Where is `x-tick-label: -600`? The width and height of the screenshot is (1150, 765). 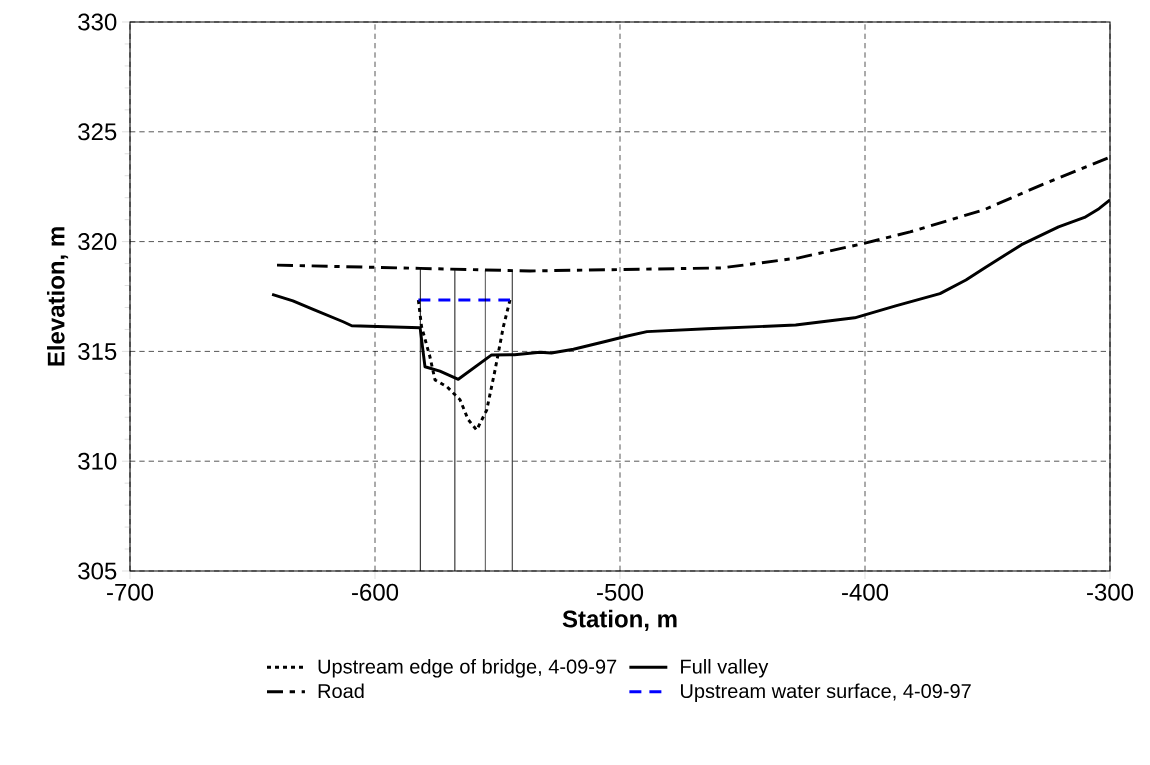
x-tick-label: -600 is located at coordinates (375, 592).